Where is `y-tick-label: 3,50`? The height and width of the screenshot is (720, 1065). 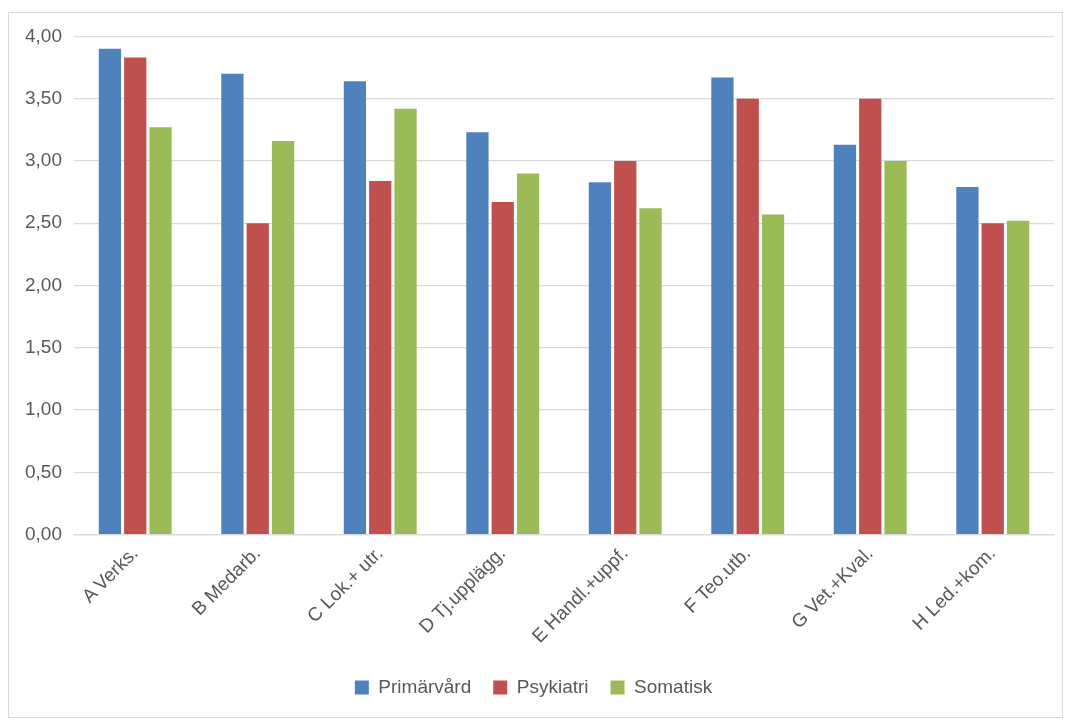
y-tick-label: 3,50 is located at coordinates (43, 97).